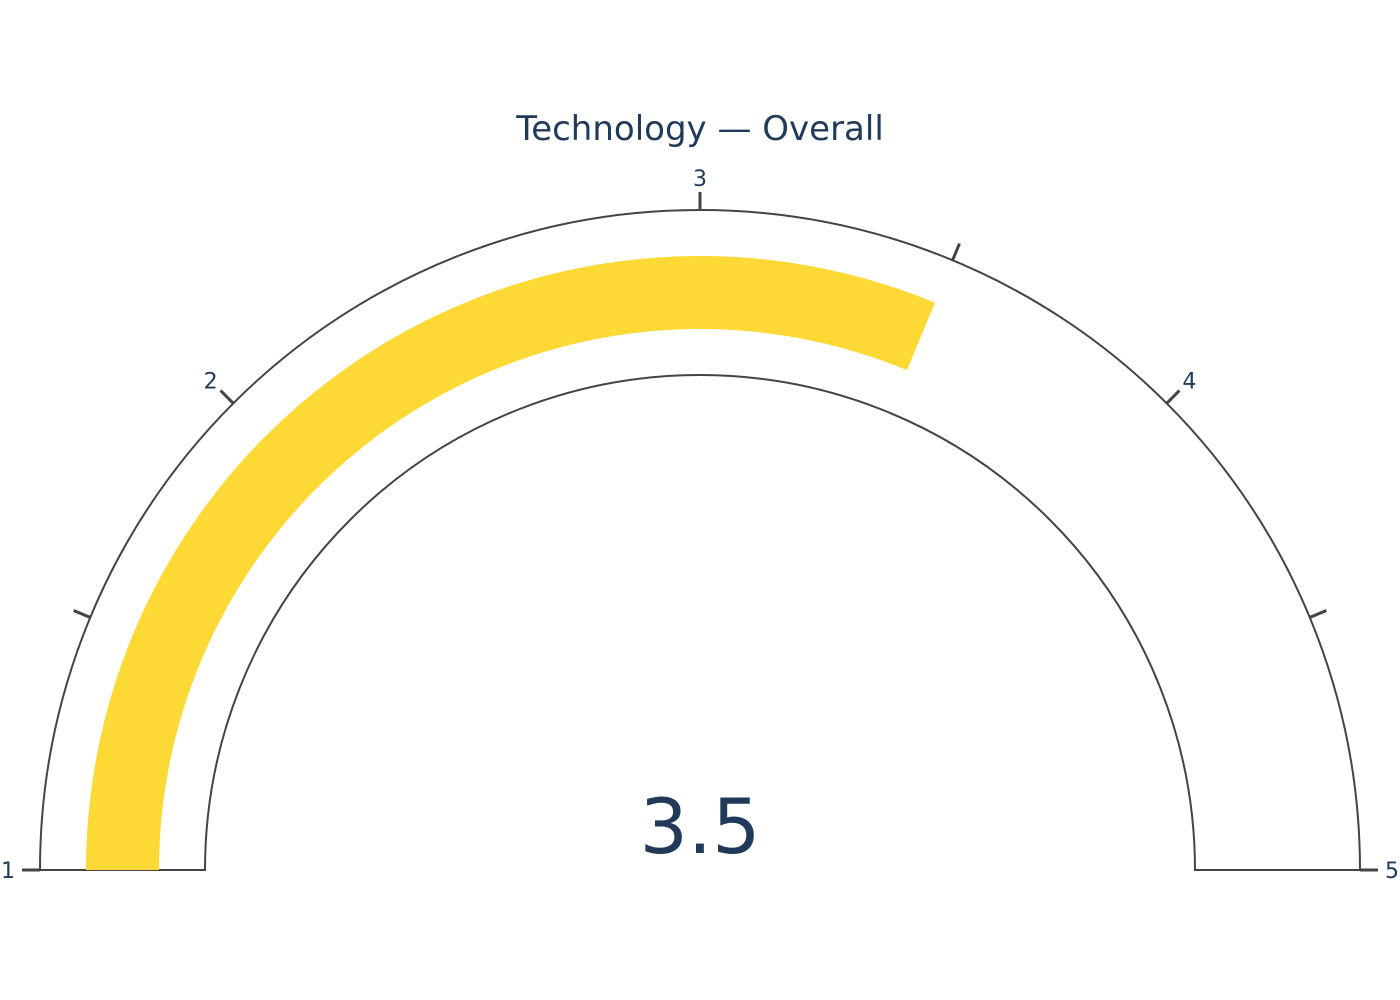 The height and width of the screenshot is (1000, 1400). Describe the element at coordinates (211, 382) in the screenshot. I see `gauge-tick-label: 2` at that location.